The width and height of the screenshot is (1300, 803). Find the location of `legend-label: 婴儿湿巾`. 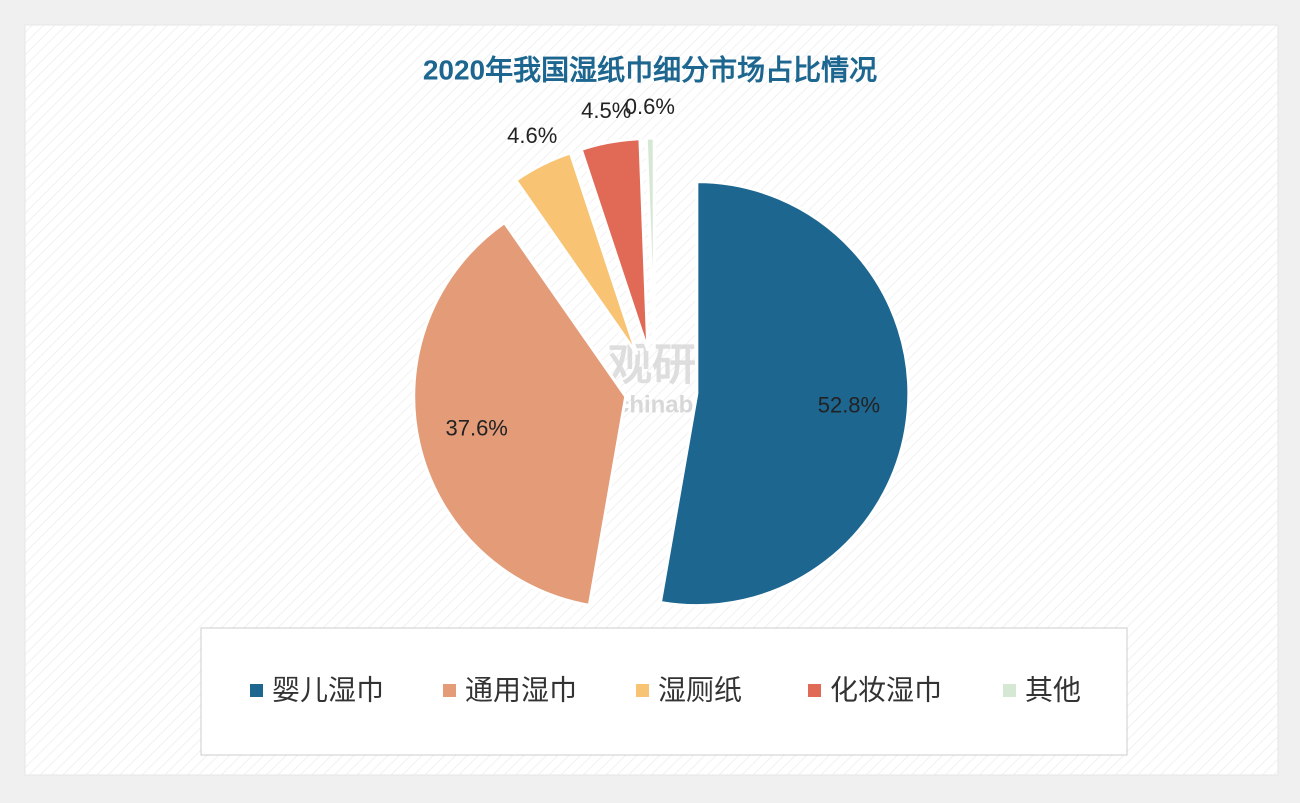

legend-label: 婴儿湿巾 is located at coordinates (328, 689).